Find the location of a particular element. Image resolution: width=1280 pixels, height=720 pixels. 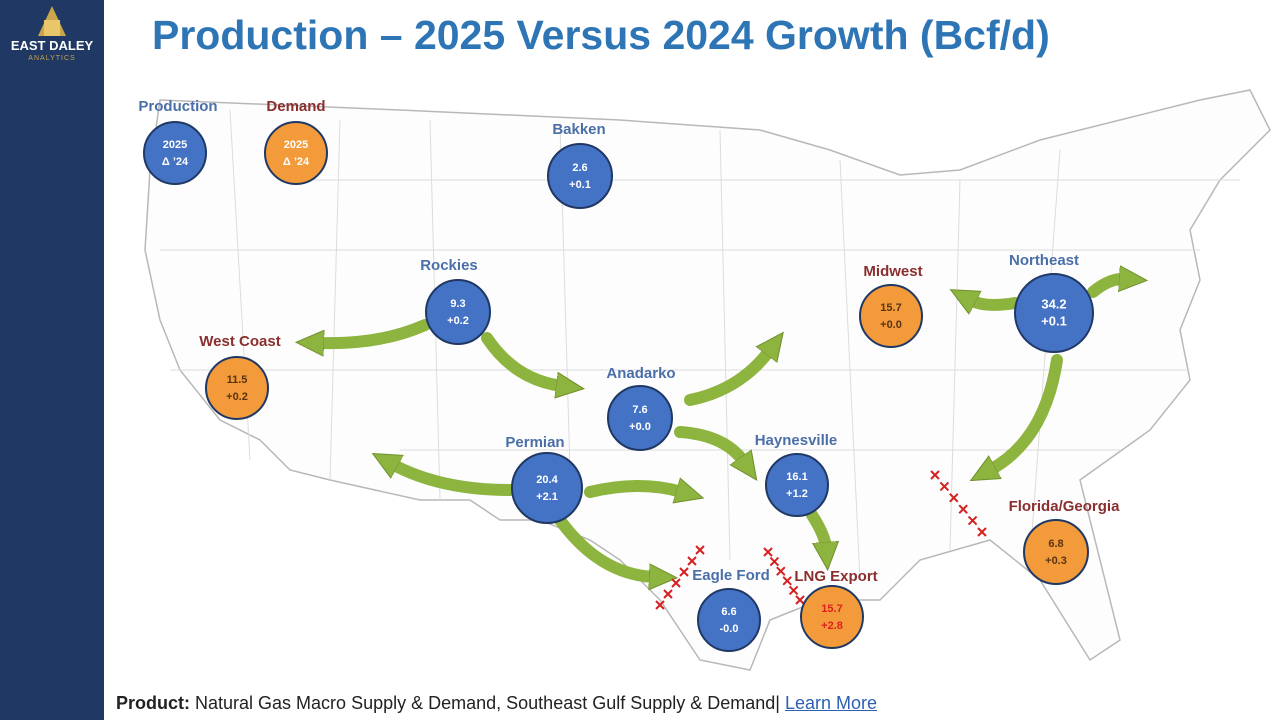

region-value: 16.1 is located at coordinates (796, 477).